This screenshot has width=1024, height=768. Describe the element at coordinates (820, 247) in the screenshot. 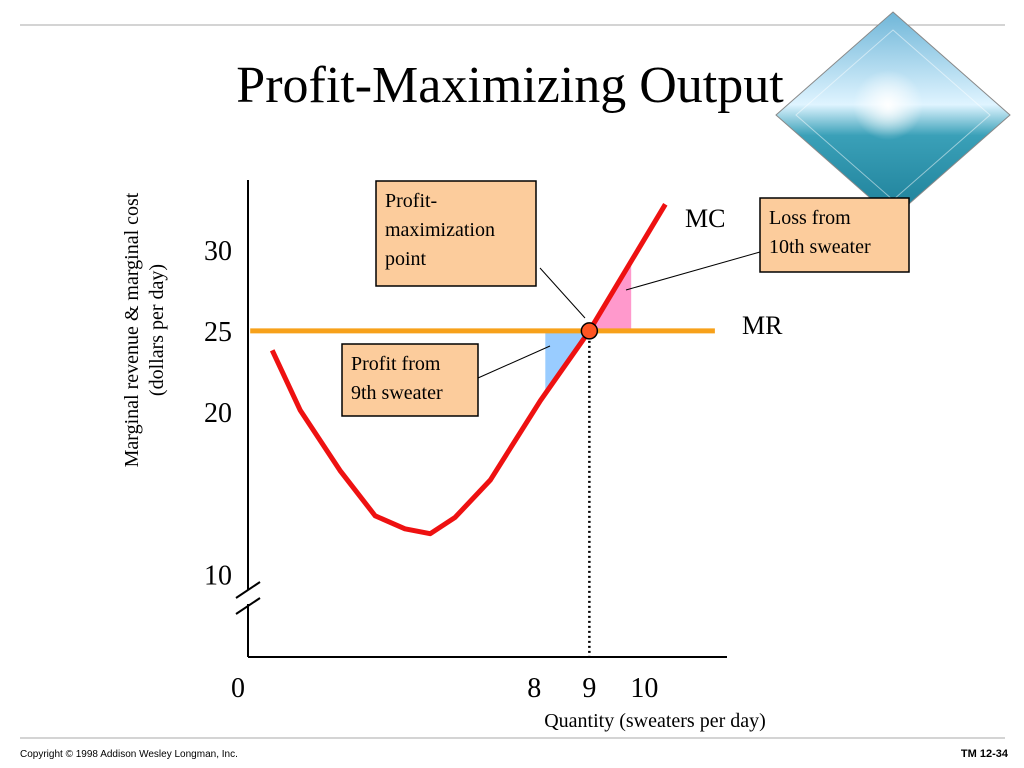

I see `annotation-text: 10th sweater` at that location.